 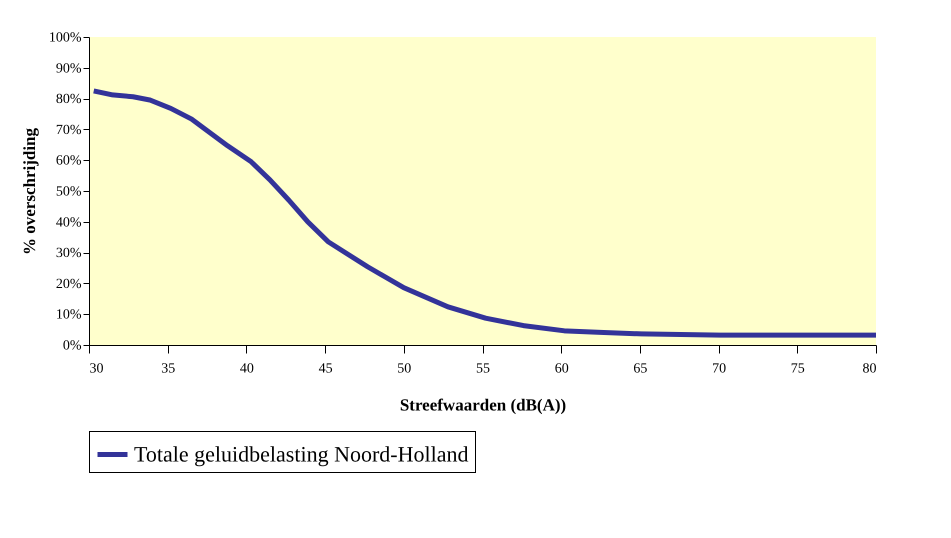 What do you see at coordinates (69, 222) in the screenshot?
I see `y-tick-label: 40%` at bounding box center [69, 222].